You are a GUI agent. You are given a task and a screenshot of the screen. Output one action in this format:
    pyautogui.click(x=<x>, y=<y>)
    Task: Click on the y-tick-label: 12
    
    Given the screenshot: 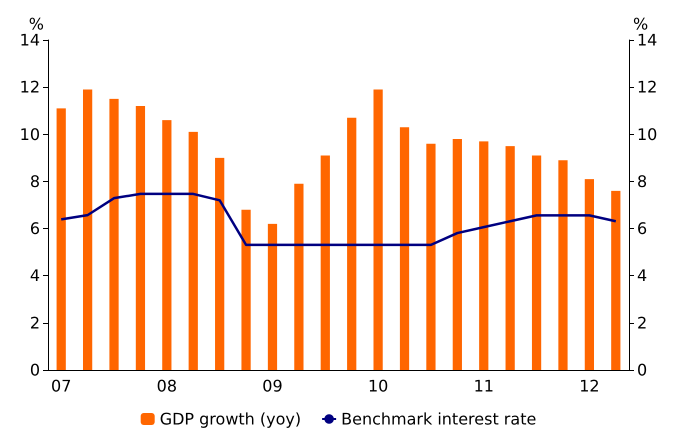 What is the action you would take?
    pyautogui.click(x=30, y=87)
    